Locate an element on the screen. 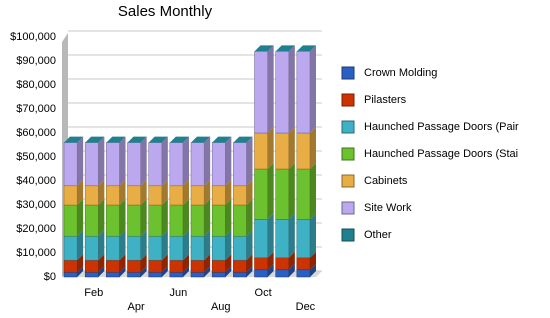  x-tick-label: Feb is located at coordinates (93, 293).